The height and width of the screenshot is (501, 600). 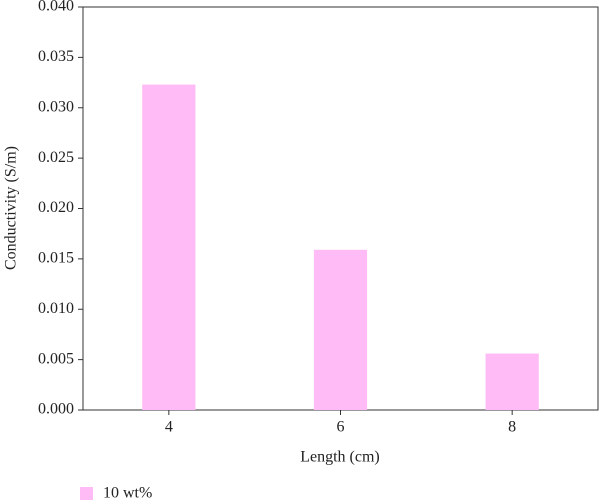 What do you see at coordinates (169, 427) in the screenshot?
I see `x-tick-label: 4` at bounding box center [169, 427].